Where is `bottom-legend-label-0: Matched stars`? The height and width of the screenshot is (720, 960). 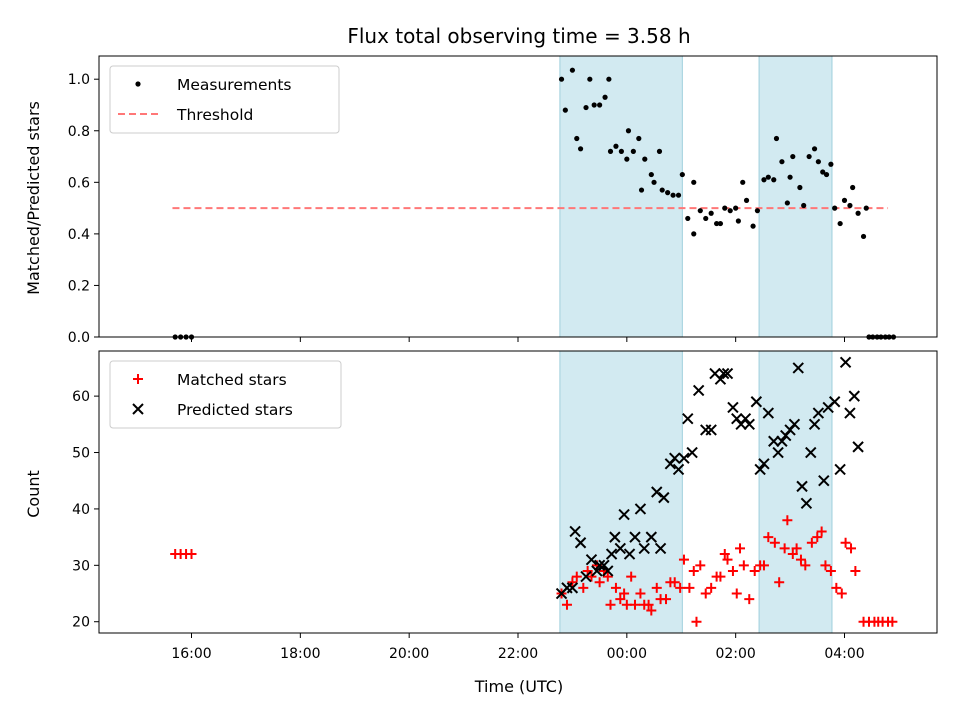
bottom-legend-label-0: Matched stars is located at coordinates (232, 380).